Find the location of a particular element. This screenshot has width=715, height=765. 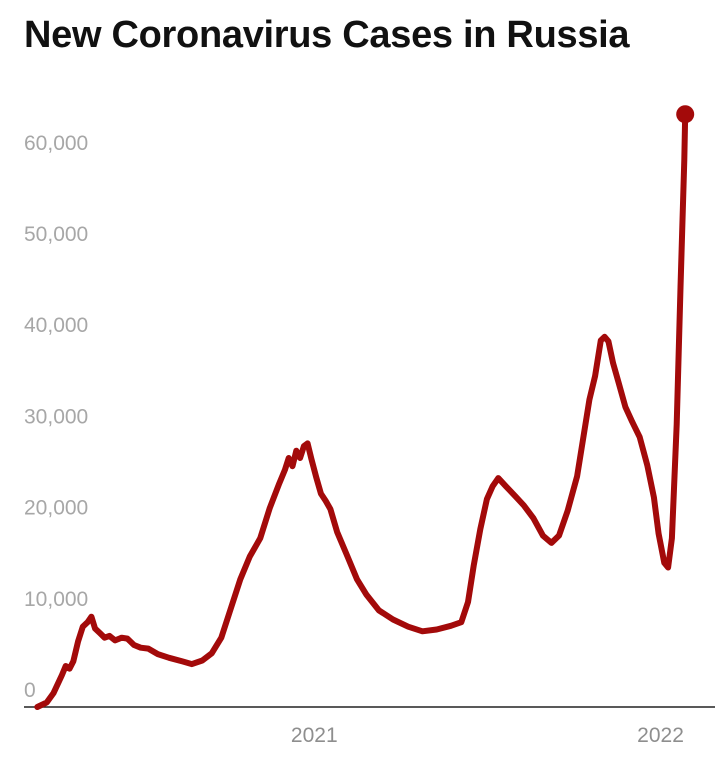

latest-value-marker is located at coordinates (685, 114).